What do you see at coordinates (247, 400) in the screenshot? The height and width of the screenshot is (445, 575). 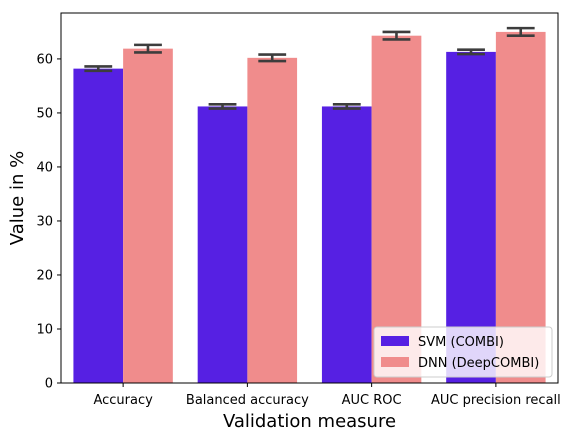 I see `x-tick-label: Balanced accuracy` at bounding box center [247, 400].